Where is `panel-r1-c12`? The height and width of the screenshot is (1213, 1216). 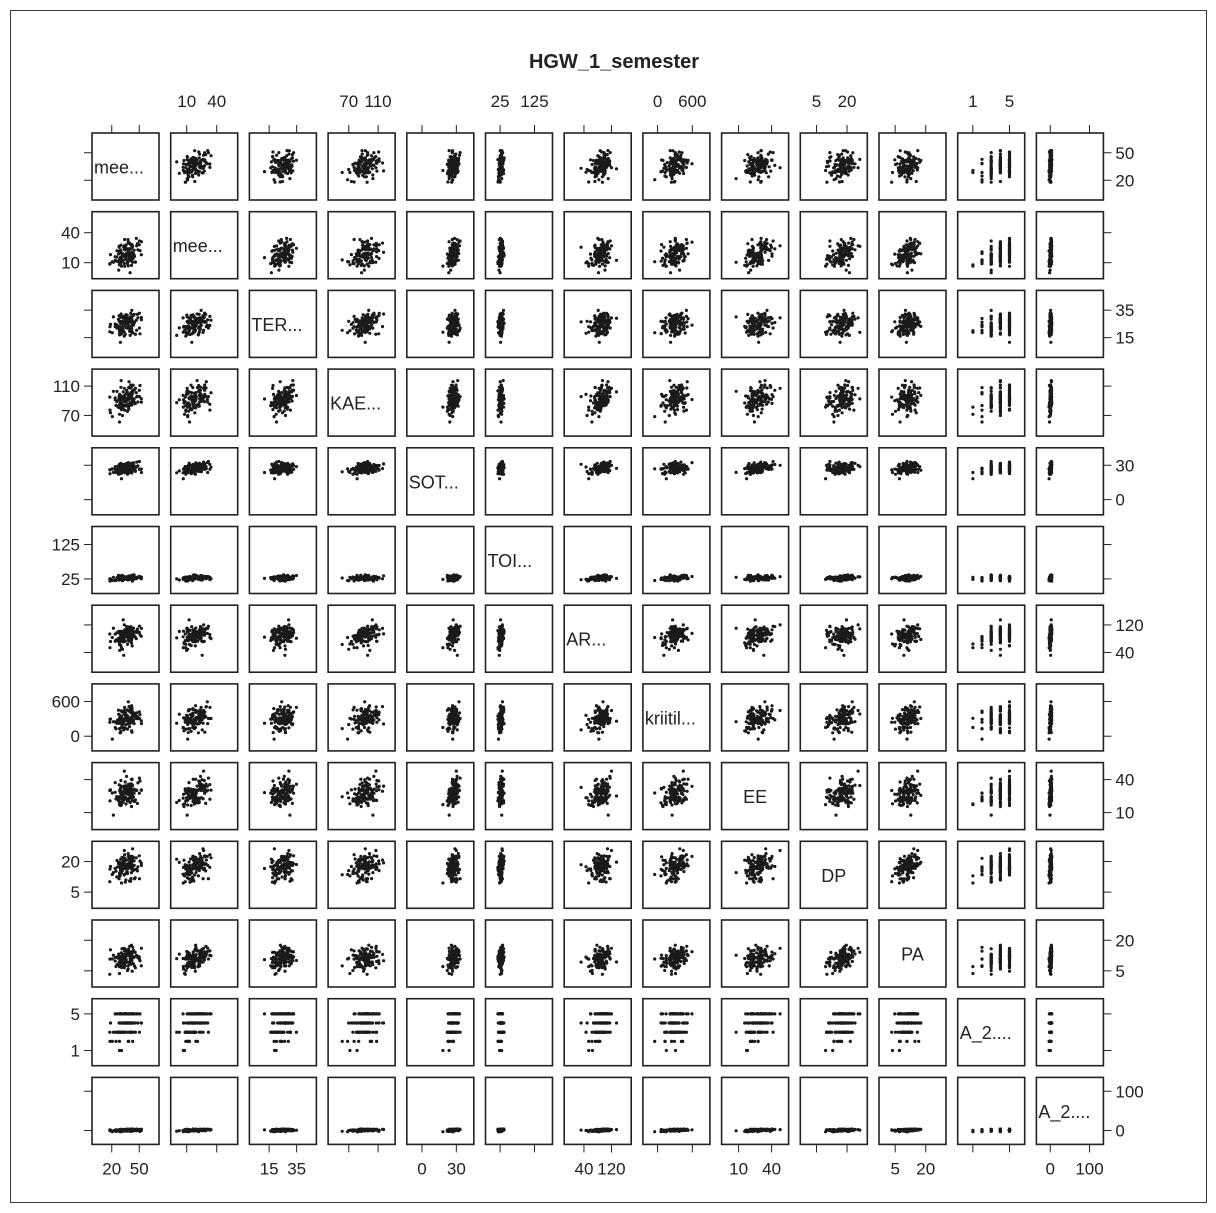 panel-r1-c12 is located at coordinates (991, 166).